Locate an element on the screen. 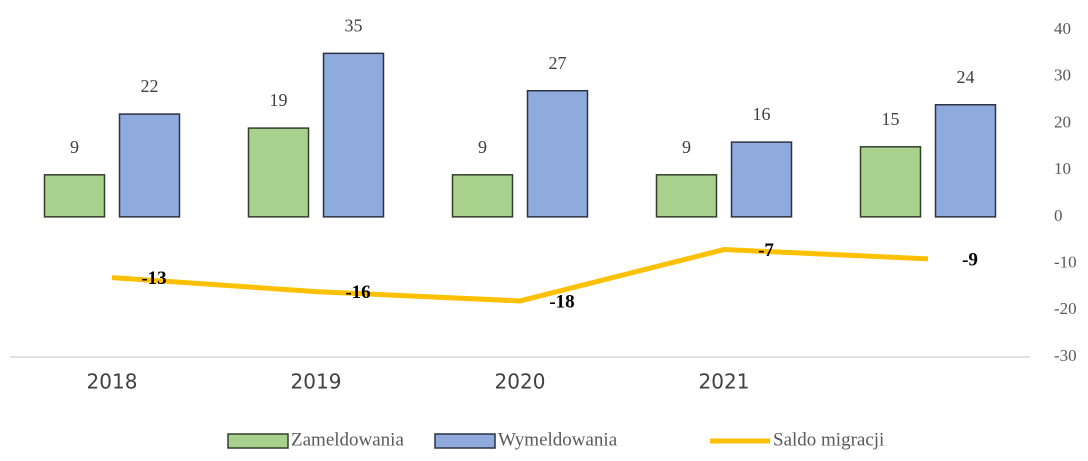 The width and height of the screenshot is (1088, 461). y-tick-label: -10 is located at coordinates (1065, 261).